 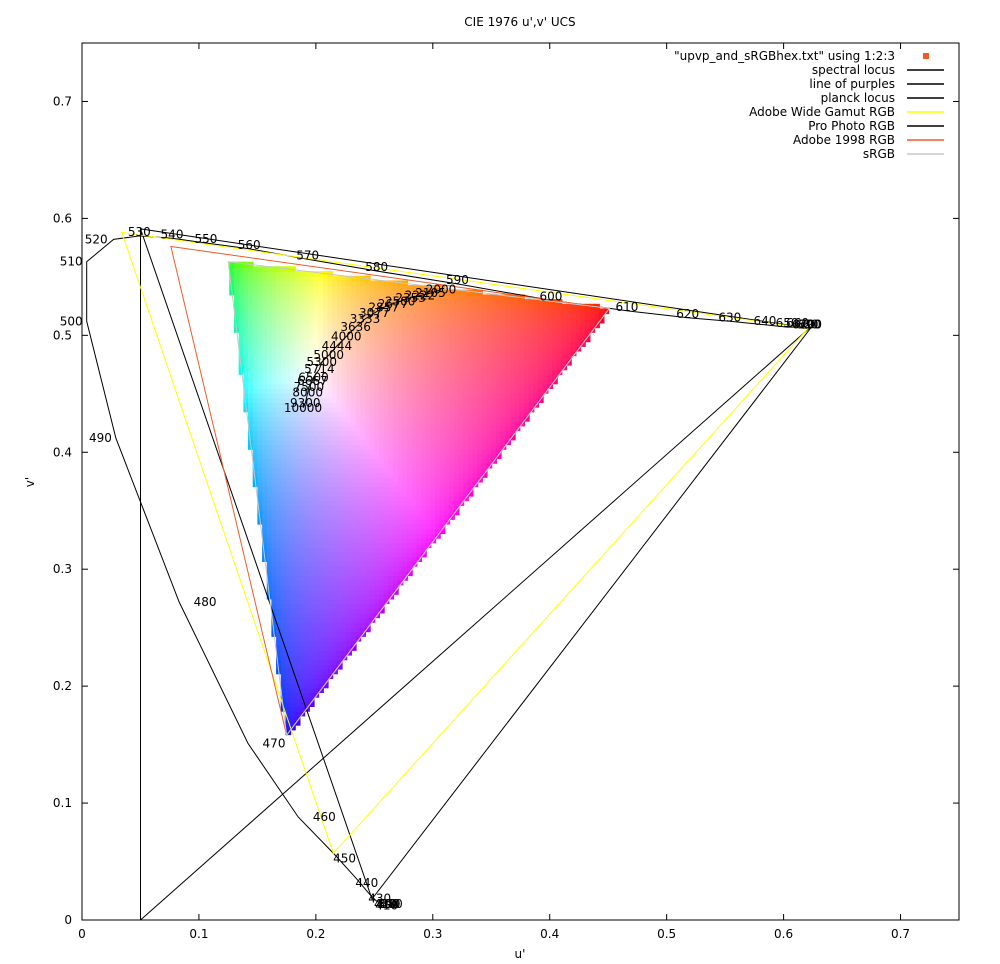 What do you see at coordinates (430, 293) in the screenshot?
I see `temperature-label: 2105` at bounding box center [430, 293].